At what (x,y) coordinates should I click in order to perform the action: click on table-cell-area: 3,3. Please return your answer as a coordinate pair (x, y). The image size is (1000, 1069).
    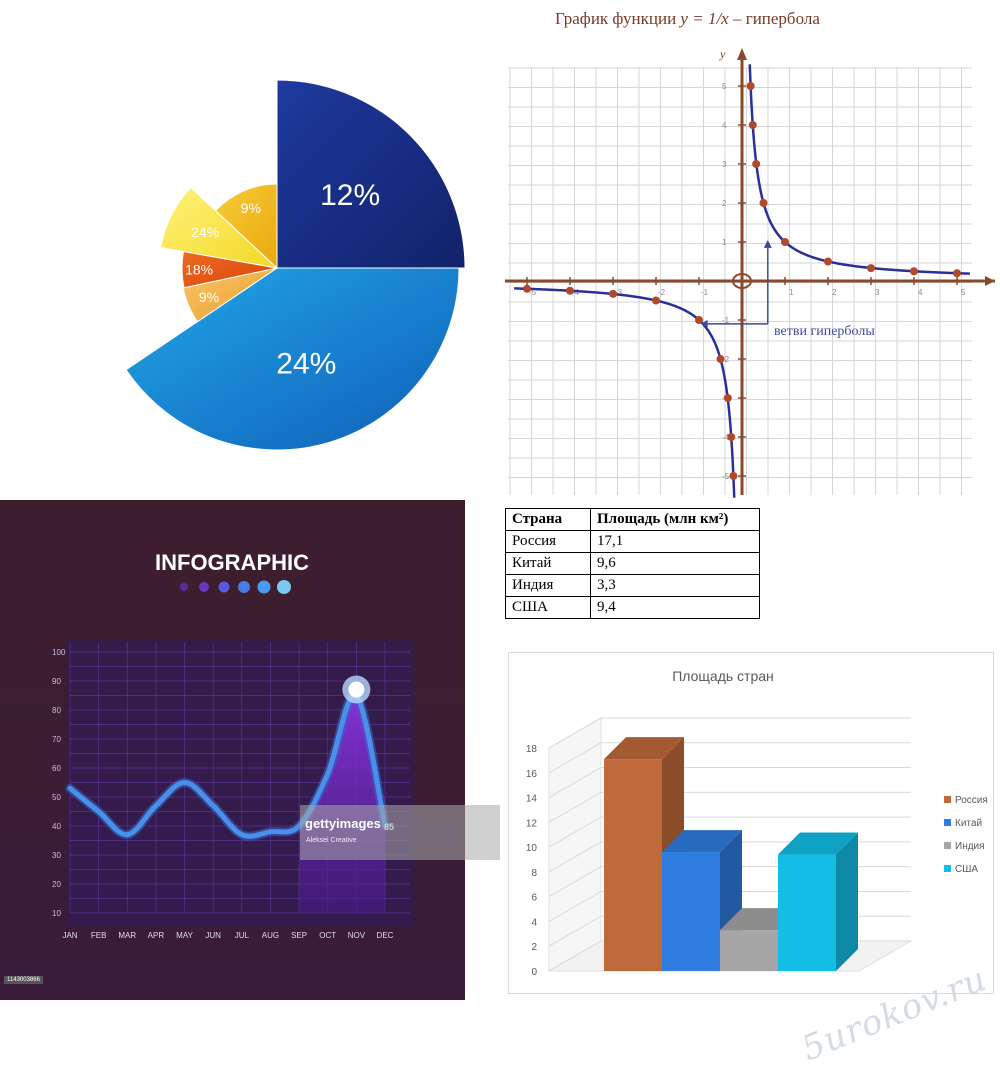
    Looking at the image, I should click on (675, 585).